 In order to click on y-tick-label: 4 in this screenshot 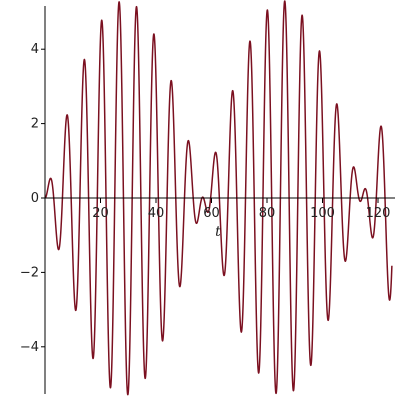, I will do `click(35, 49)`.